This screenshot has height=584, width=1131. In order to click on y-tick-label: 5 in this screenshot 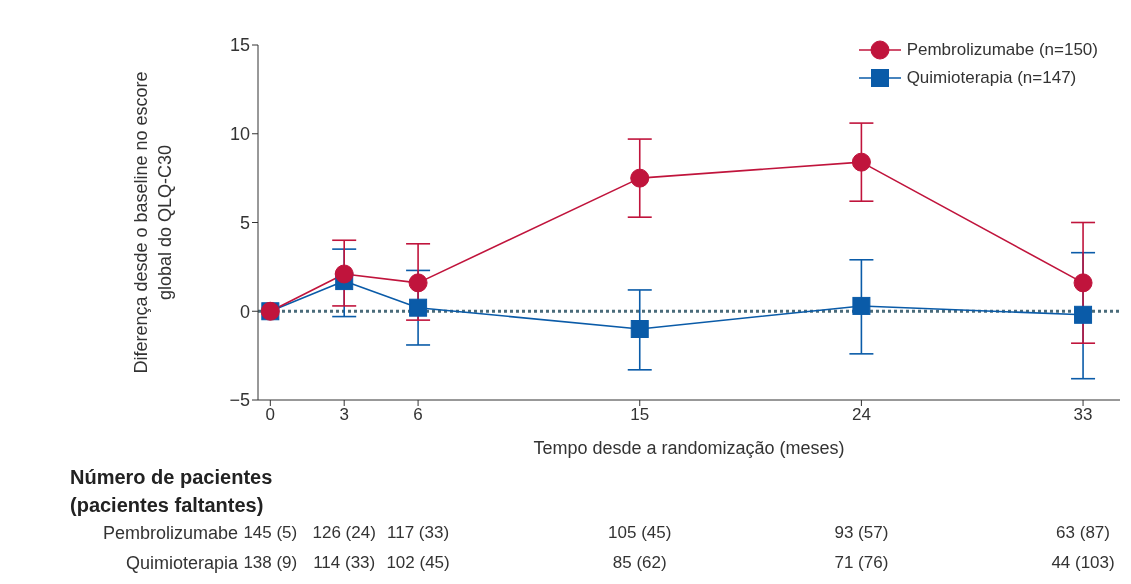, I will do `click(244, 222)`.